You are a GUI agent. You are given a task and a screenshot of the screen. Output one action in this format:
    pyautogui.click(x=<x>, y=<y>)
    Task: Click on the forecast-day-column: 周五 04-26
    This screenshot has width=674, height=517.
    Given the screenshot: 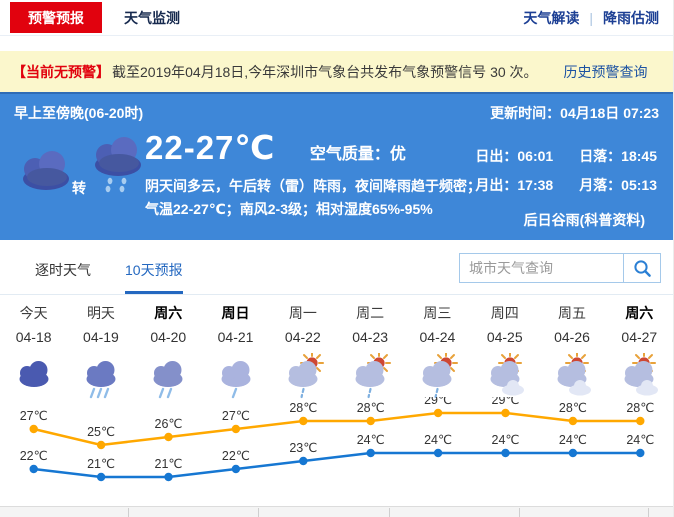 What is the action you would take?
    pyautogui.click(x=571, y=350)
    